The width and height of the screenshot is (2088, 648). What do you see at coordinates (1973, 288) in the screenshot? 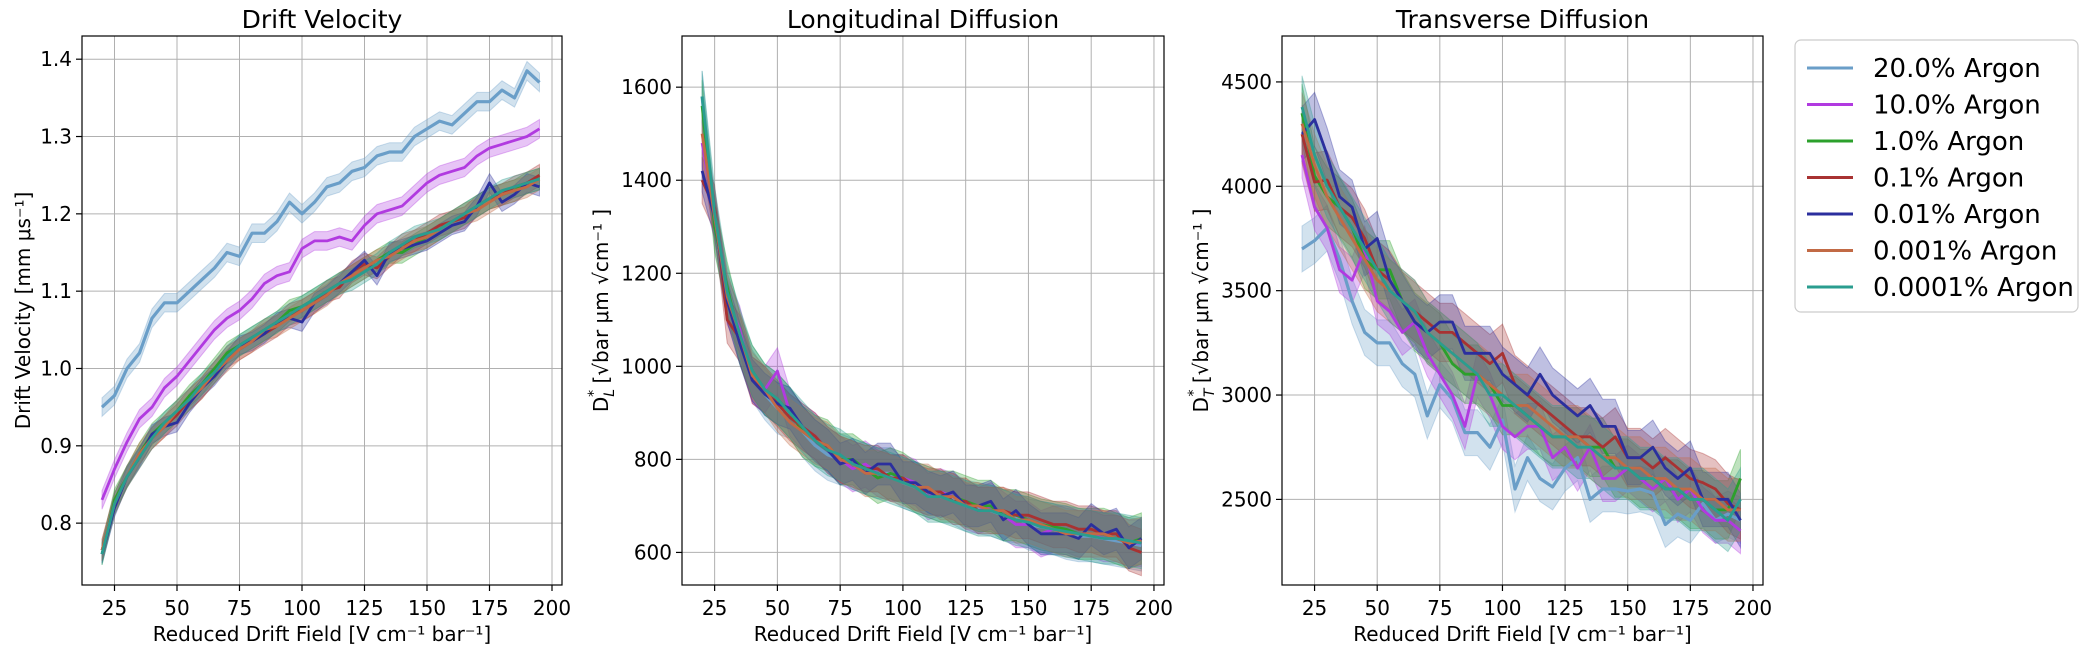
I see `legend-label: 0.0001% Argon` at bounding box center [1973, 288].